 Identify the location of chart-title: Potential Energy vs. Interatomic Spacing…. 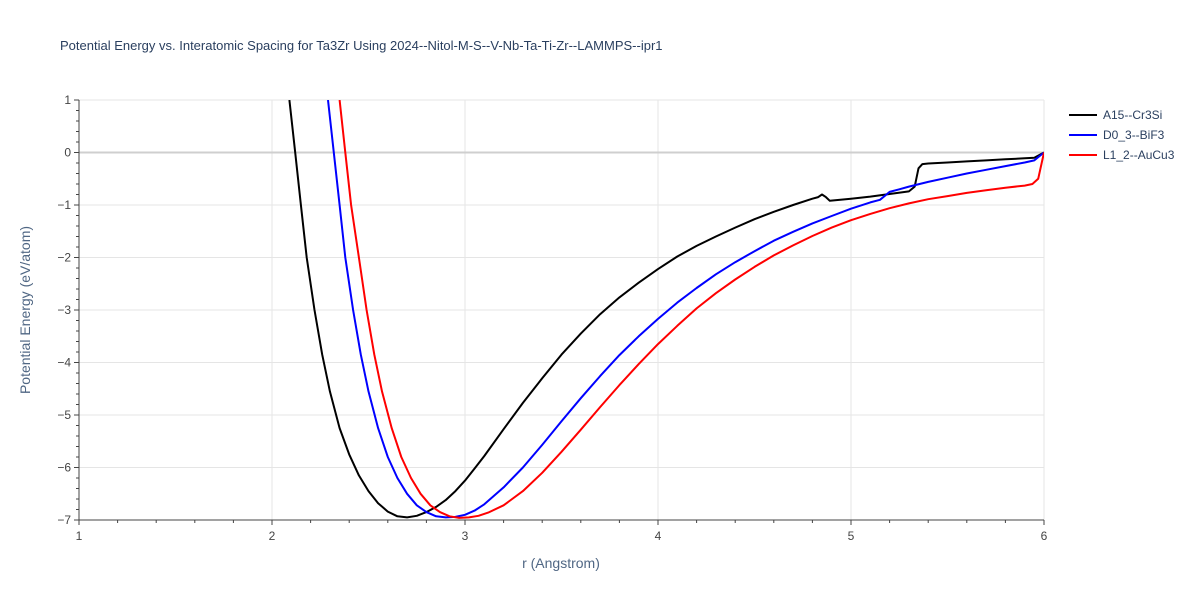
(361, 45).